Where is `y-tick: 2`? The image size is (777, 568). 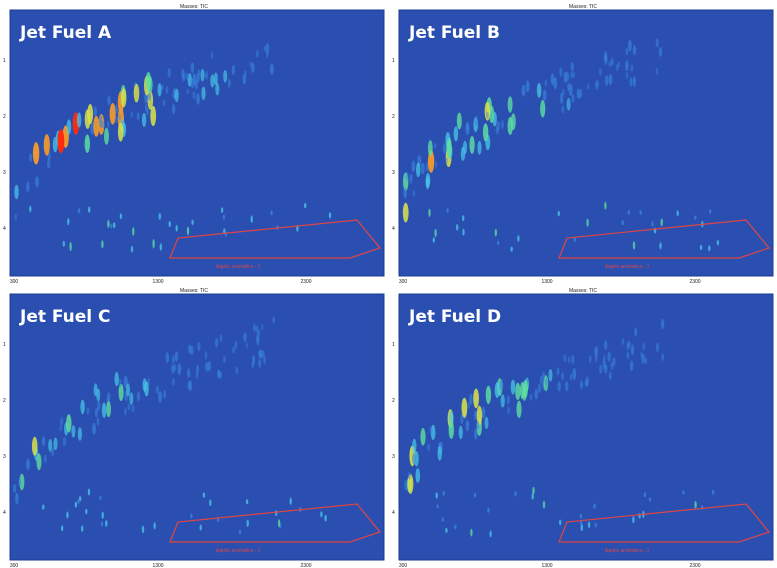 y-tick: 2 is located at coordinates (393, 401).